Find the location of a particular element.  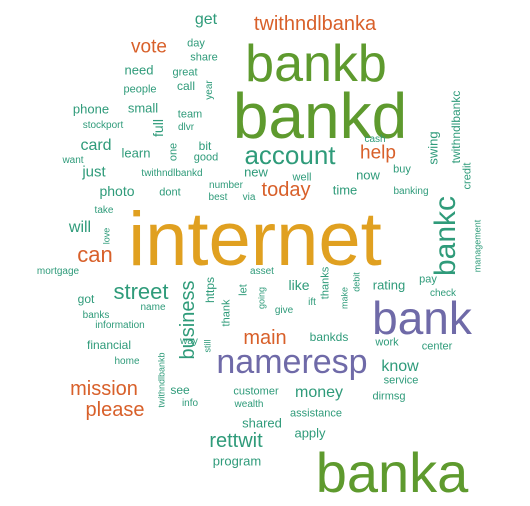

word-financial: financial is located at coordinates (109, 345).